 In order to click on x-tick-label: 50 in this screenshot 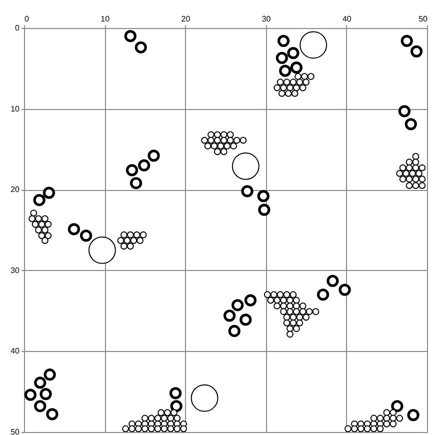, I will do `click(423, 19)`.